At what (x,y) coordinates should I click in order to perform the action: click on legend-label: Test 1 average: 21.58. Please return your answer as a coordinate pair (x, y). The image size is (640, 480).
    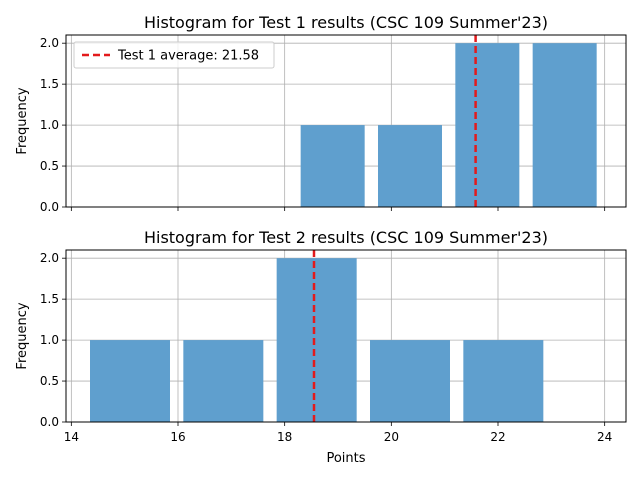
    Looking at the image, I should click on (188, 56).